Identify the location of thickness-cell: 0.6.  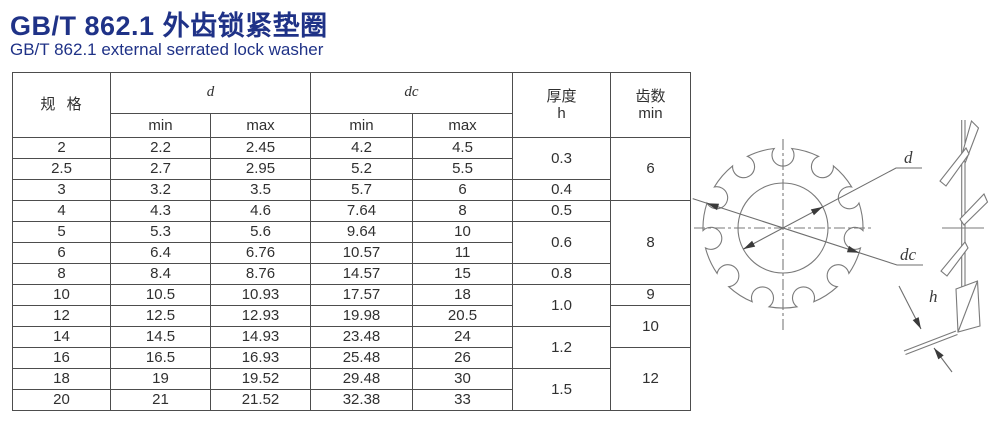
(562, 242).